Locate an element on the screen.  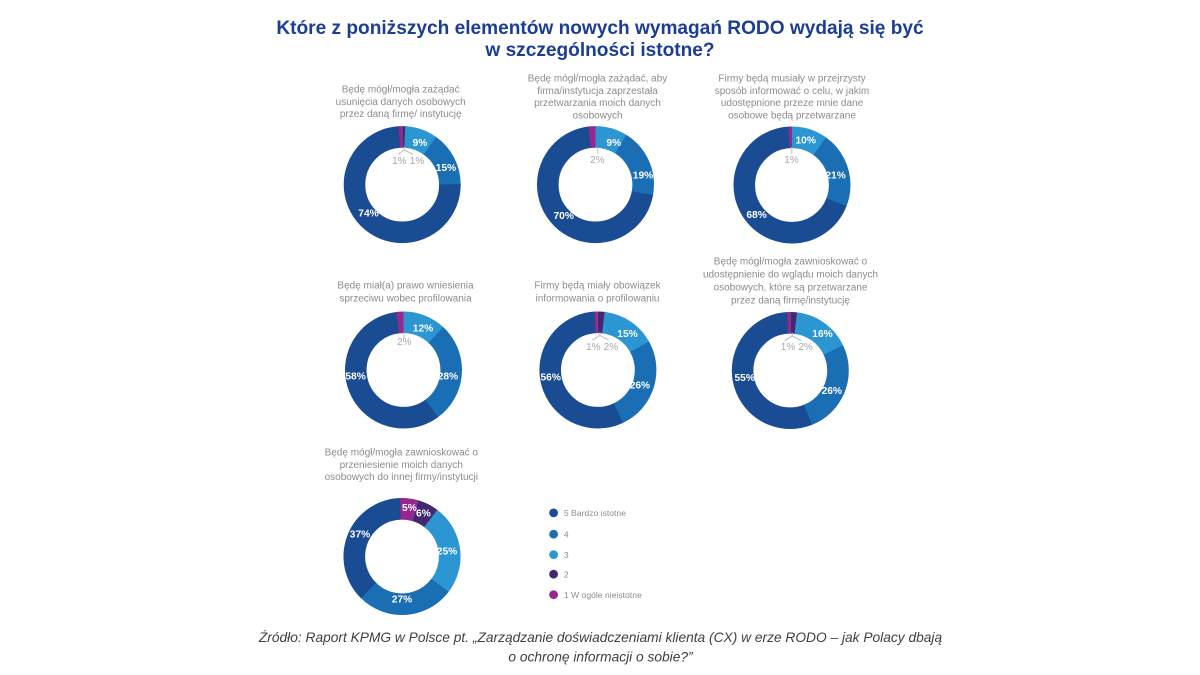
svg-text: przeniesienie moich danych is located at coordinates (401, 465).